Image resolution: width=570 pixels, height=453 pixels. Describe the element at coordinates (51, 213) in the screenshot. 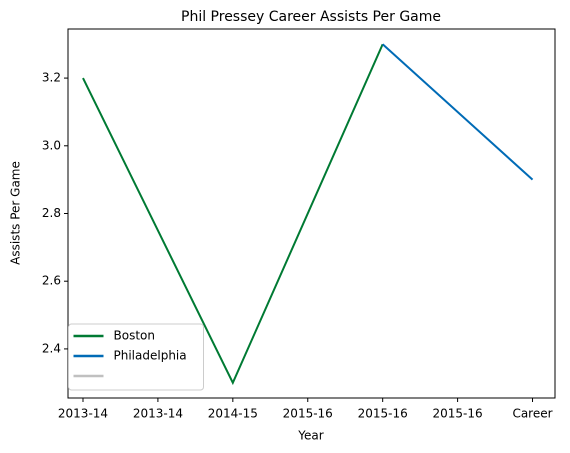

I see `y-tick-label: 2.8` at that location.